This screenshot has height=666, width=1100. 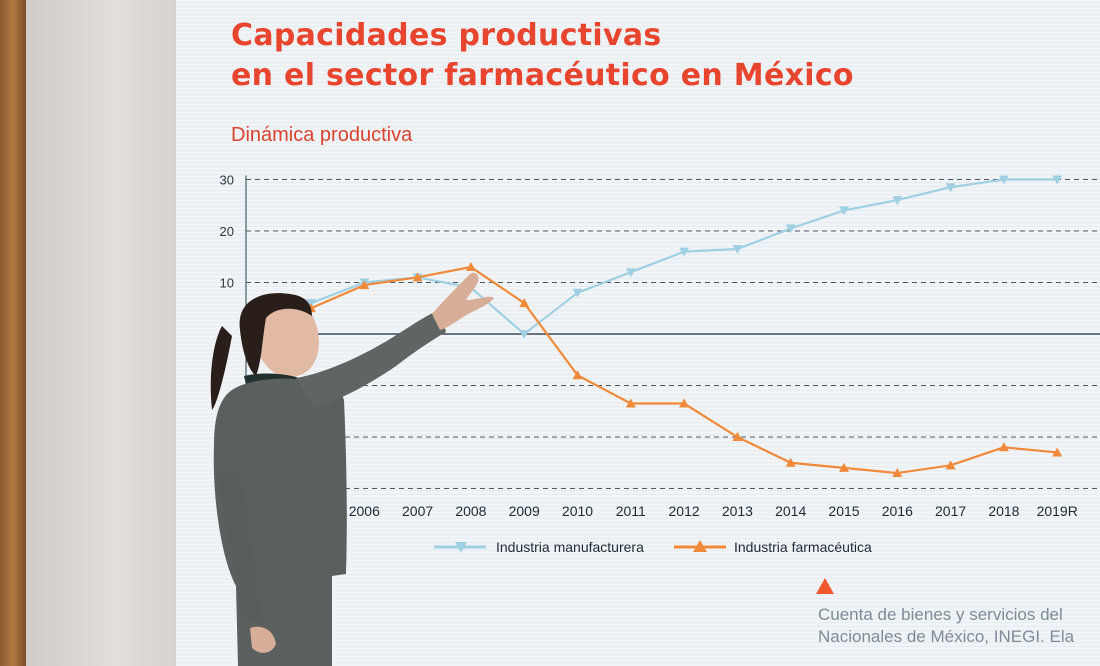 What do you see at coordinates (700, 546) in the screenshot?
I see `legend-marker-farmaceutica` at bounding box center [700, 546].